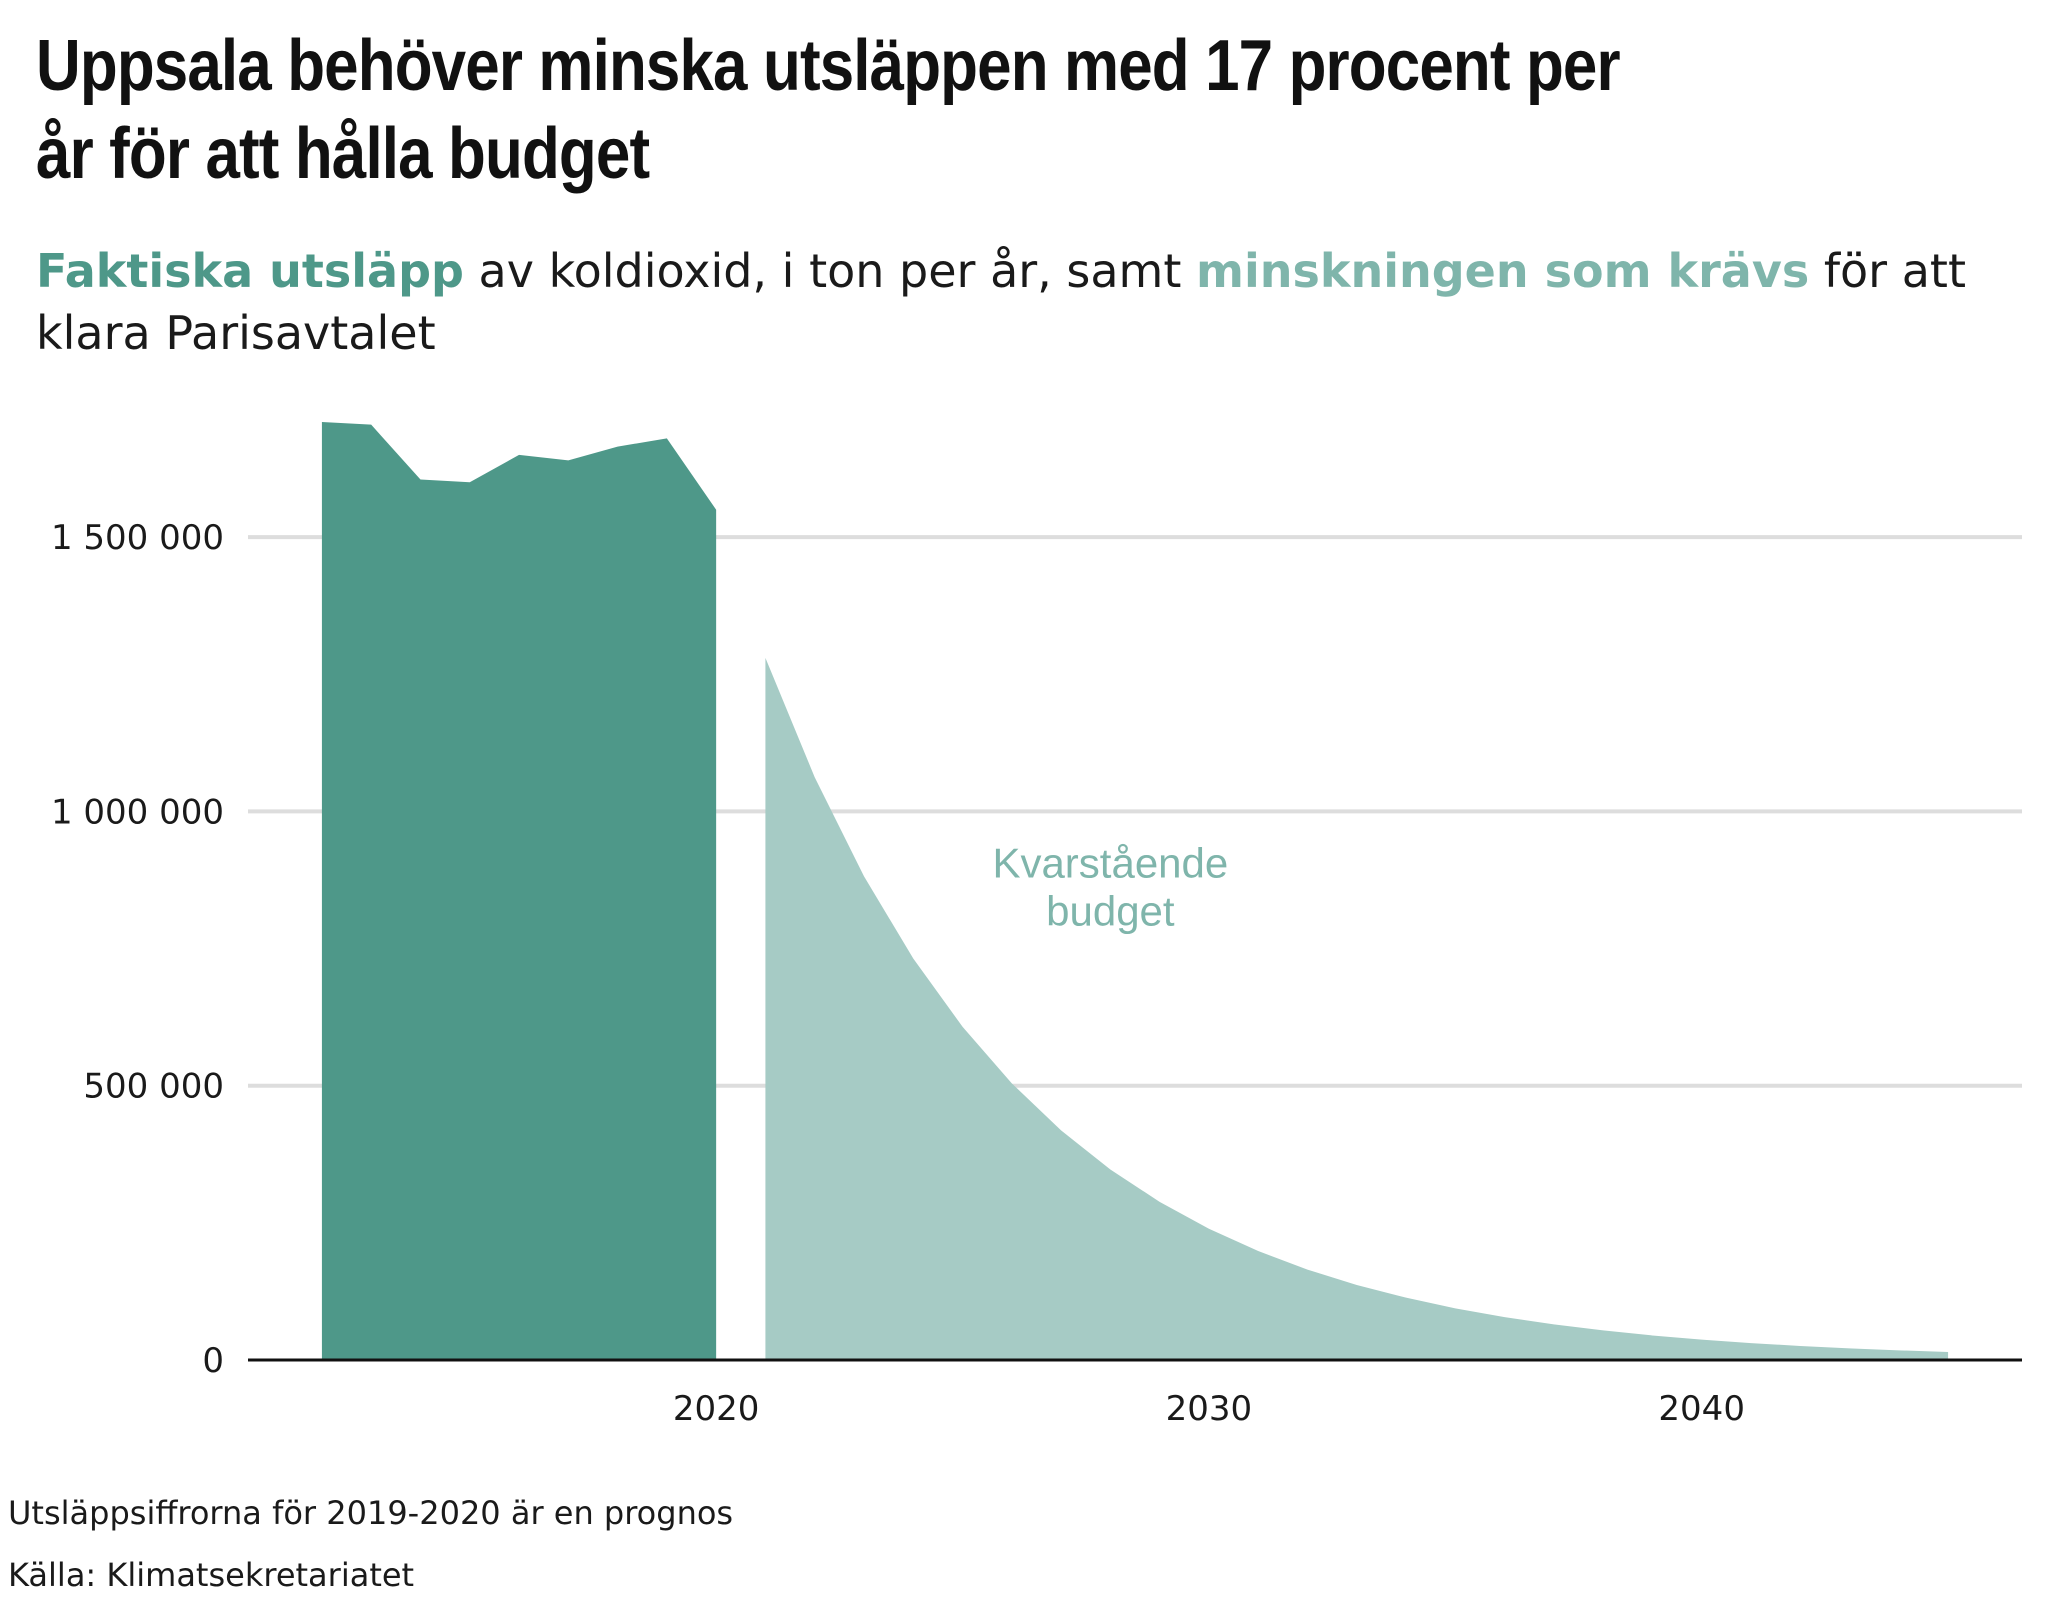 This screenshot has height=1600, width=2048. I want to click on subtitle-required-reduction: minskningen som krävs, so click(1503, 271).